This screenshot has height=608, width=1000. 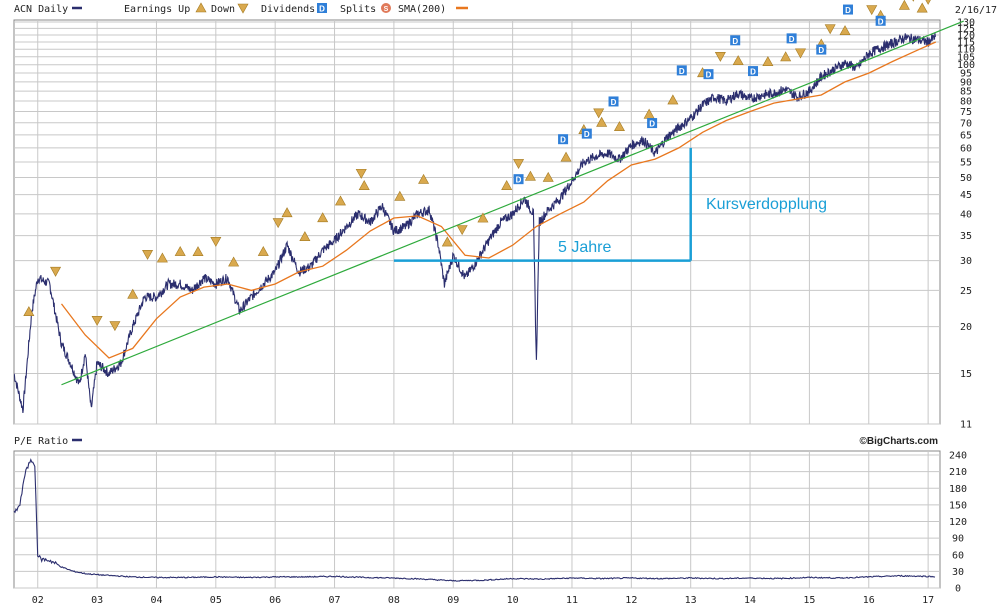 What do you see at coordinates (958, 505) in the screenshot?
I see `y-tick-label: 150` at bounding box center [958, 505].